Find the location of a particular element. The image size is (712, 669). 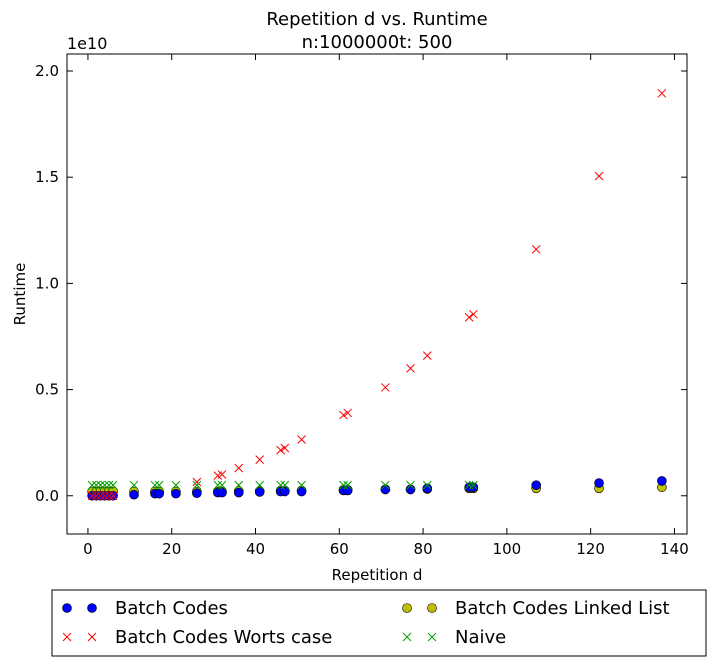

y-tick-label: 1.0 is located at coordinates (47, 283).